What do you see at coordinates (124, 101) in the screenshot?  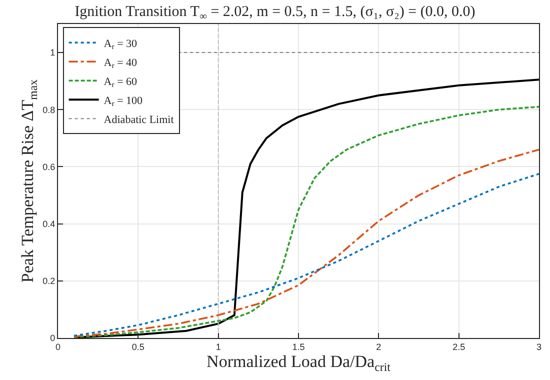 I see `legend-label: A$_{r}$ = 100` at bounding box center [124, 101].